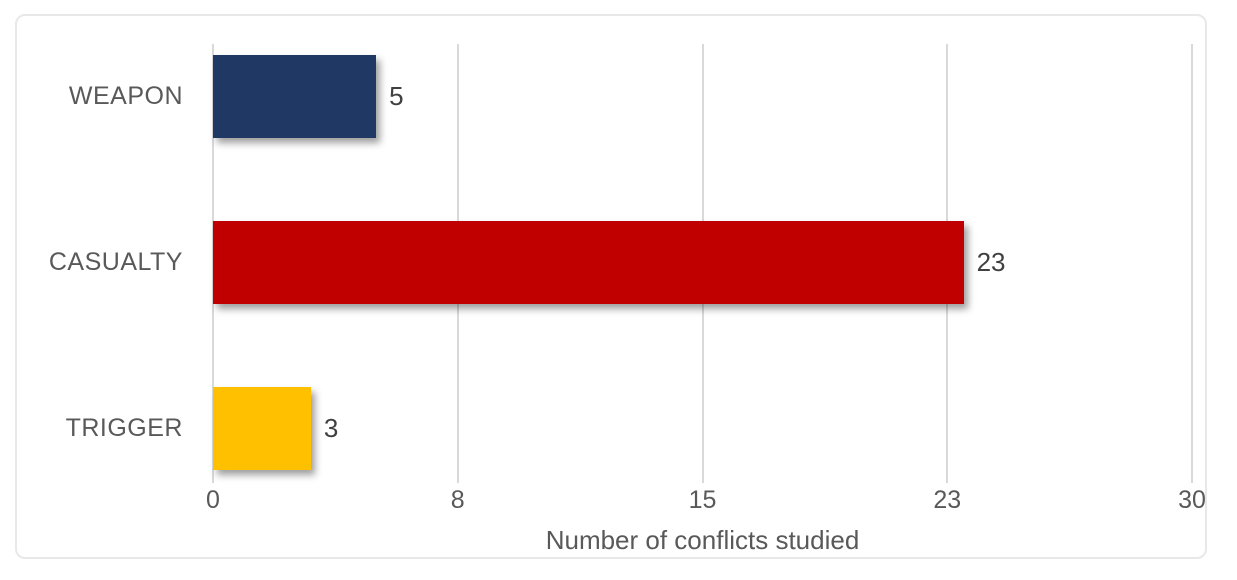  I want to click on x-tick-label: 8, so click(457, 500).